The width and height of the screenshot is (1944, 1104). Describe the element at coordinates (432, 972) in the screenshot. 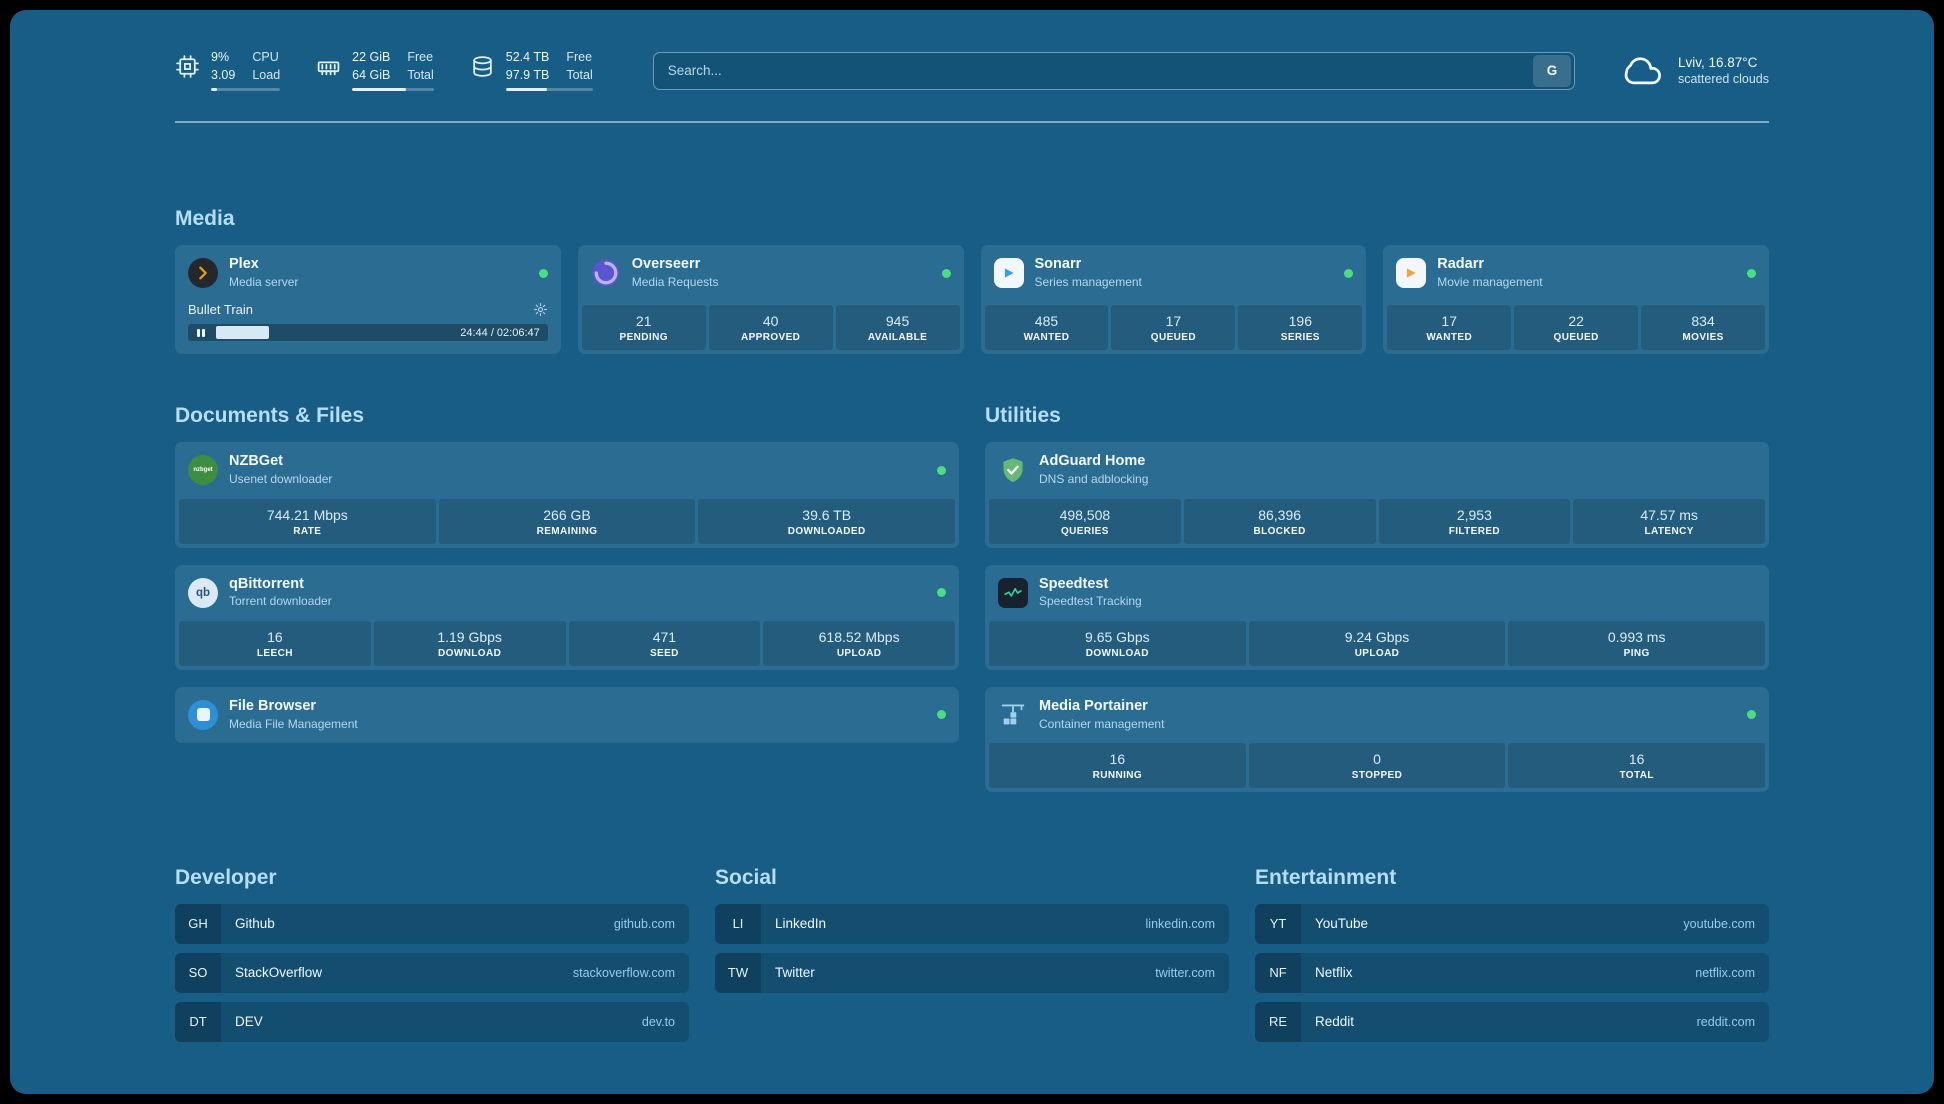

I see `bookmark-stackoverflow: SO StackOverflow stackoverflow.com` at that location.